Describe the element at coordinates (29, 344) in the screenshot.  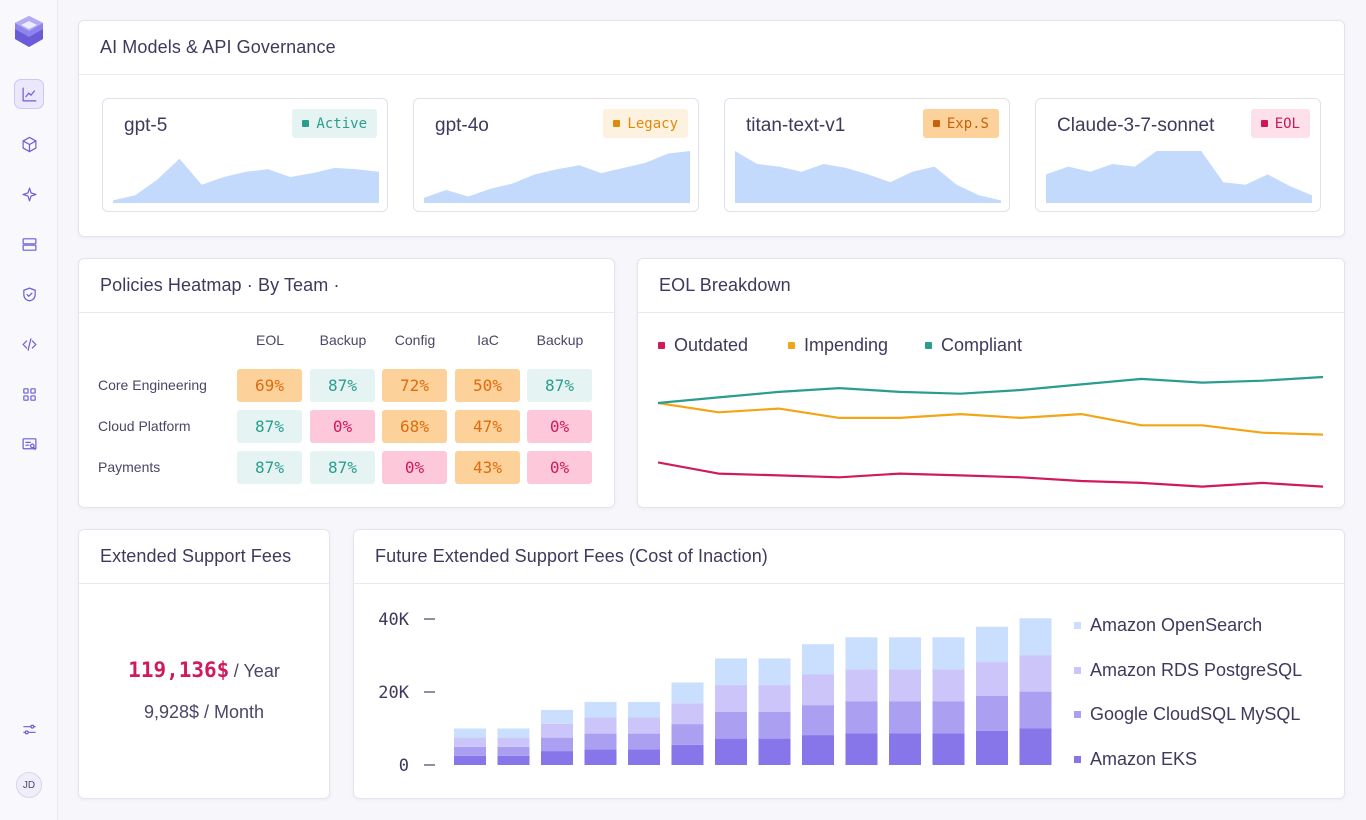
I see `nav-code` at that location.